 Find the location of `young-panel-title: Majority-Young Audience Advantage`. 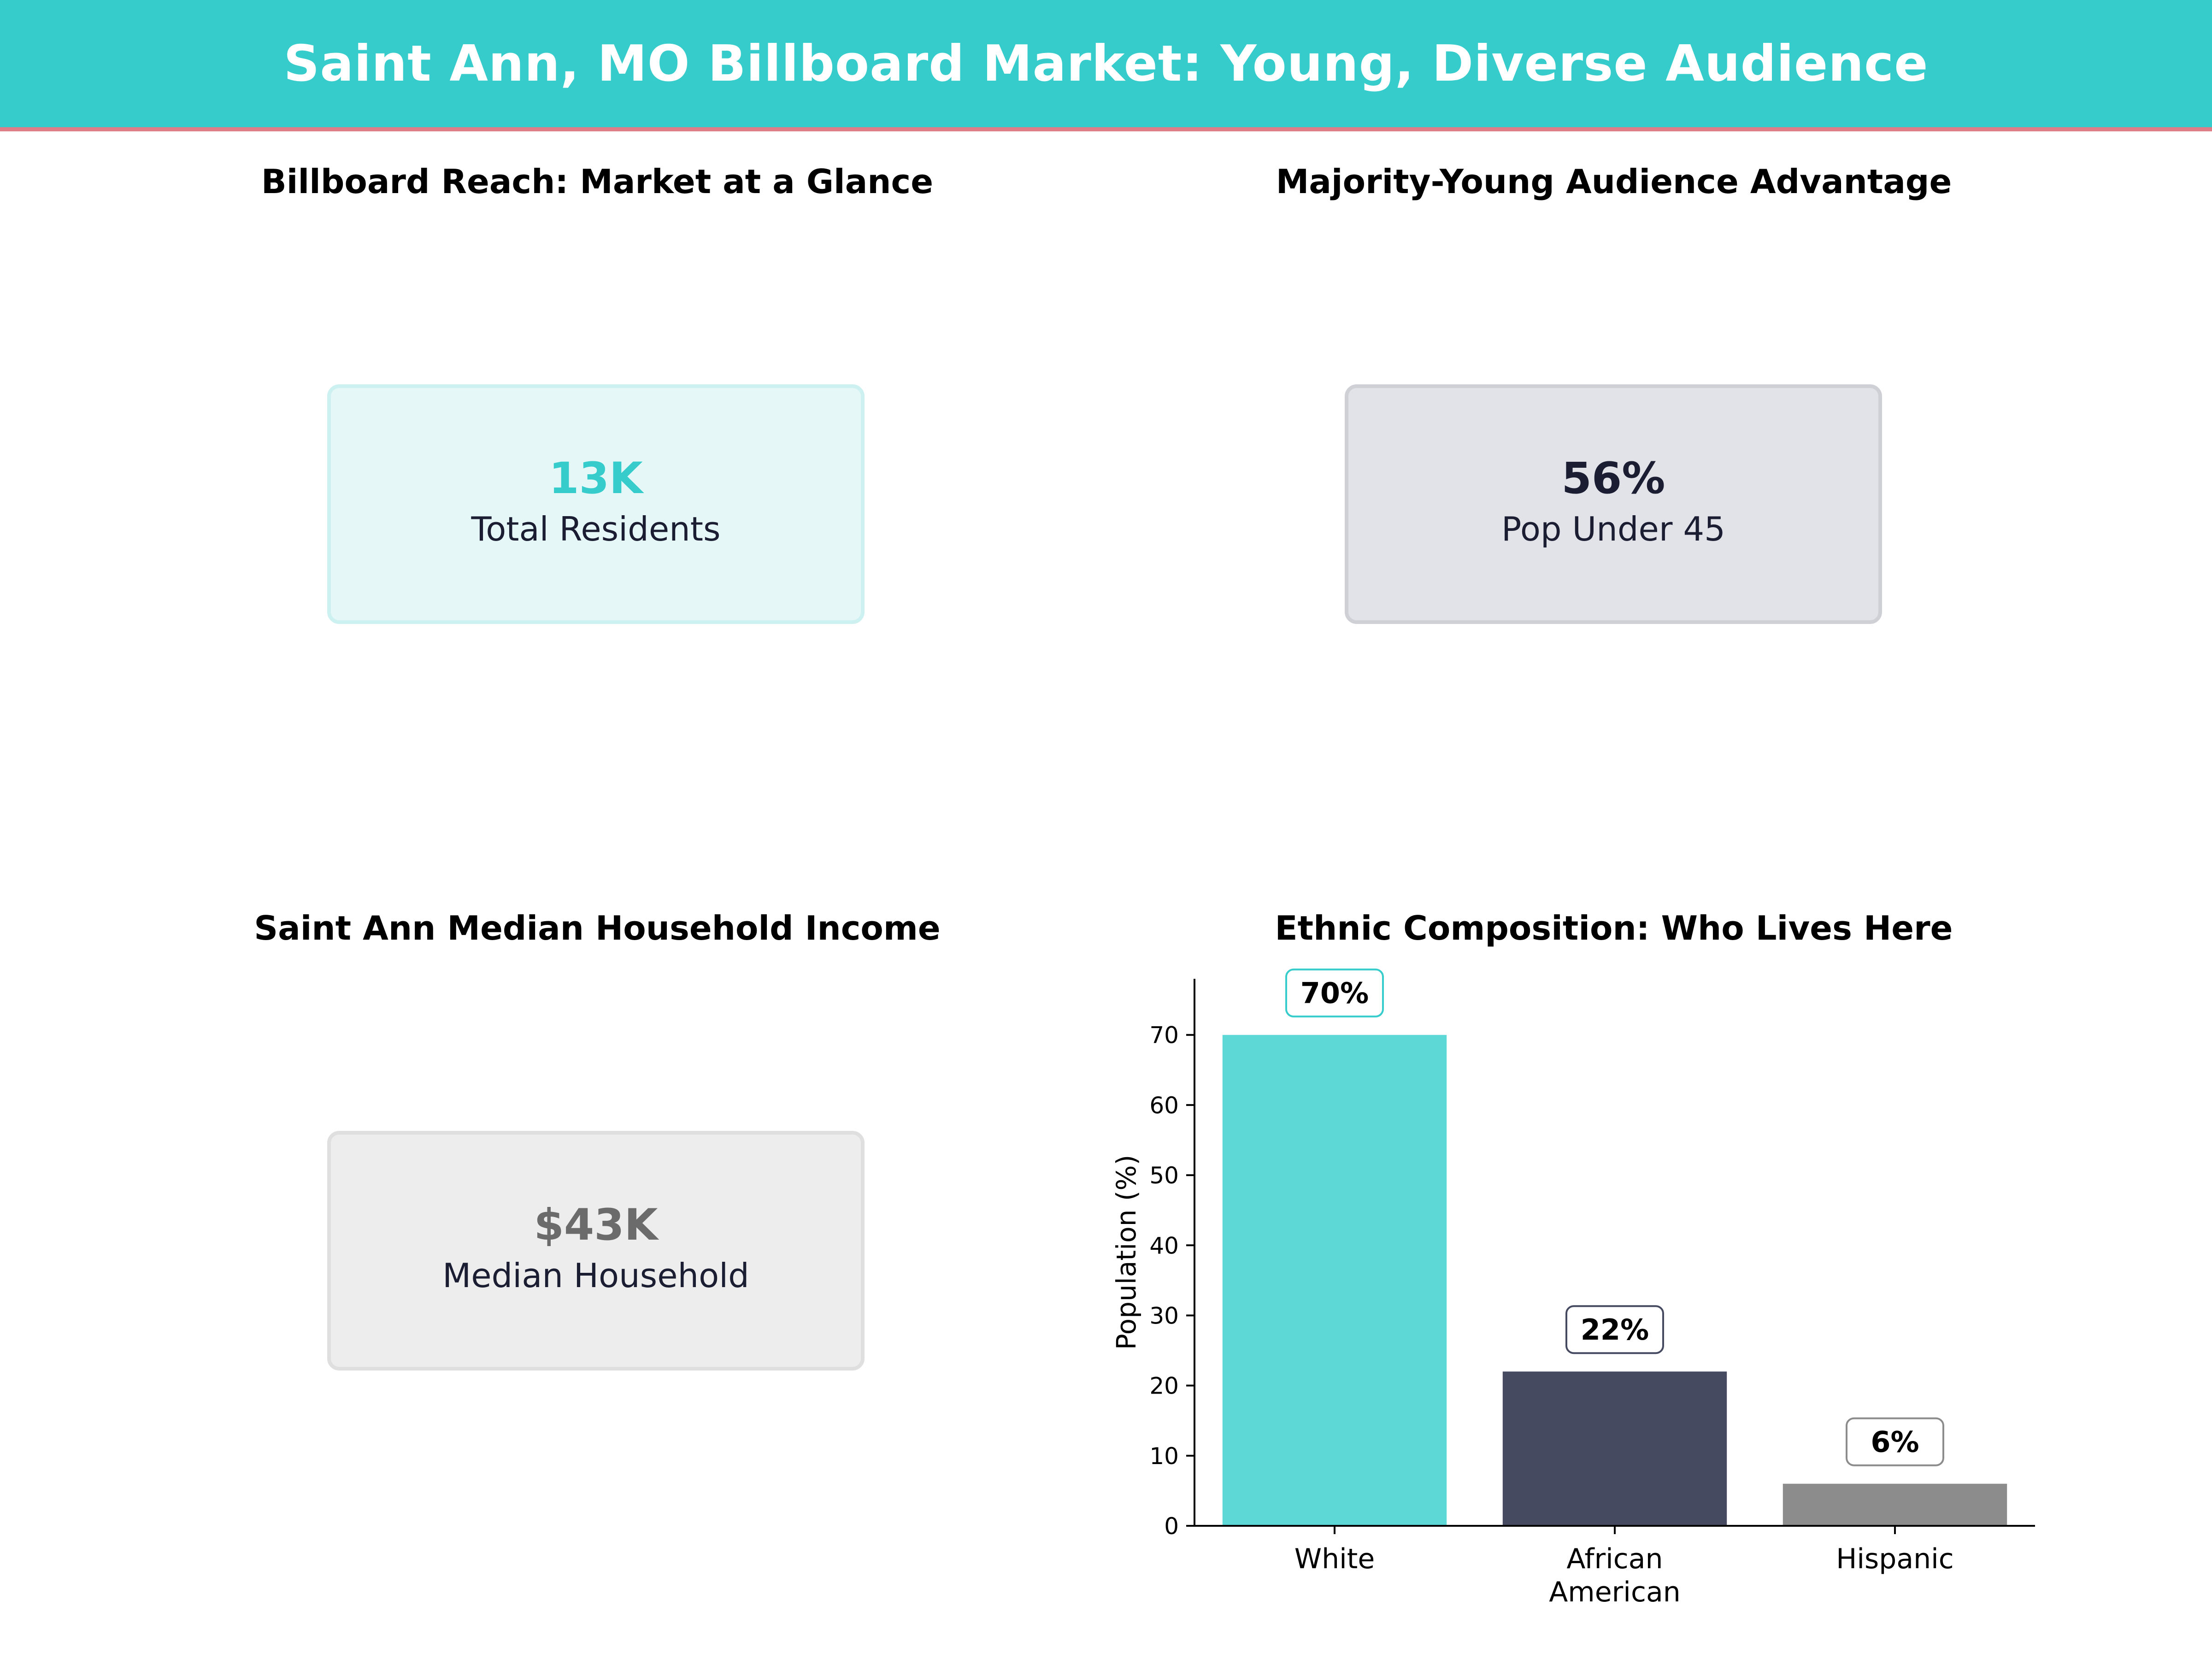

young-panel-title: Majority-Young Audience Advantage is located at coordinates (1614, 181).